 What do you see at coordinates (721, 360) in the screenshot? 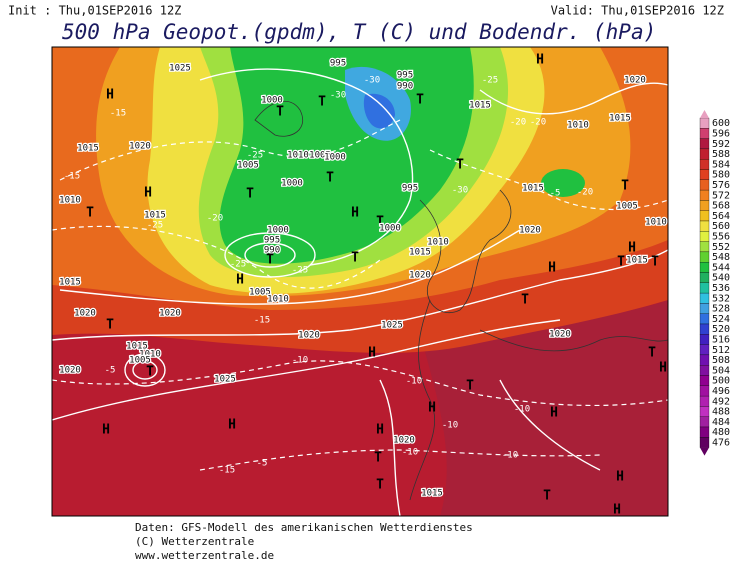
I see `colorbar-label: 508` at bounding box center [721, 360].